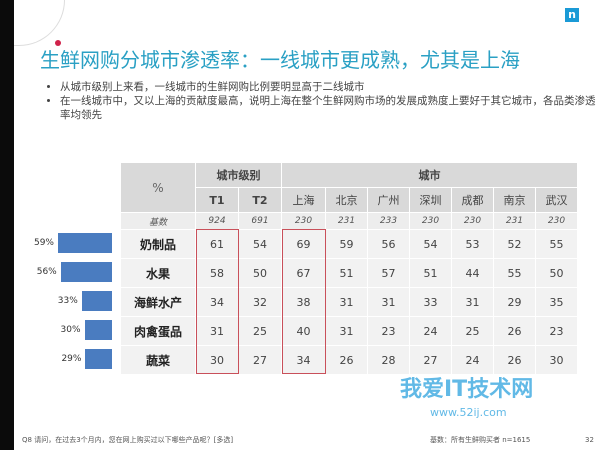 The width and height of the screenshot is (600, 450). Describe the element at coordinates (472, 244) in the screenshot. I see `value-cell: 53` at that location.